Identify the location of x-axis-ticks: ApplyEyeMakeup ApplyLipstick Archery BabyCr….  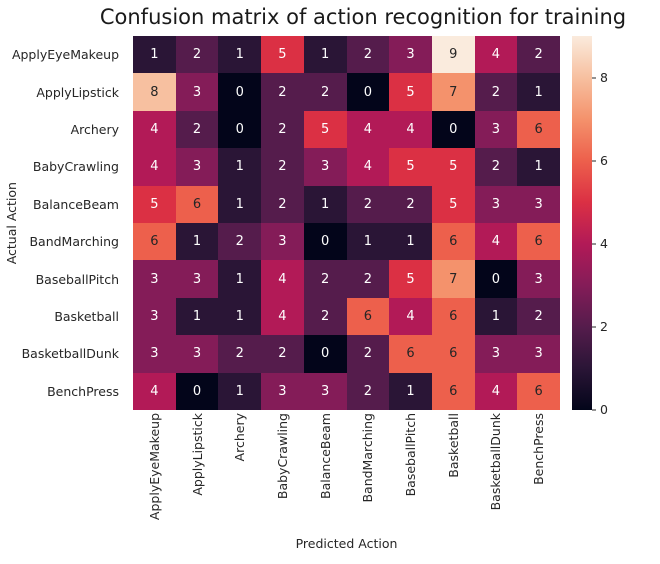
(346, 473).